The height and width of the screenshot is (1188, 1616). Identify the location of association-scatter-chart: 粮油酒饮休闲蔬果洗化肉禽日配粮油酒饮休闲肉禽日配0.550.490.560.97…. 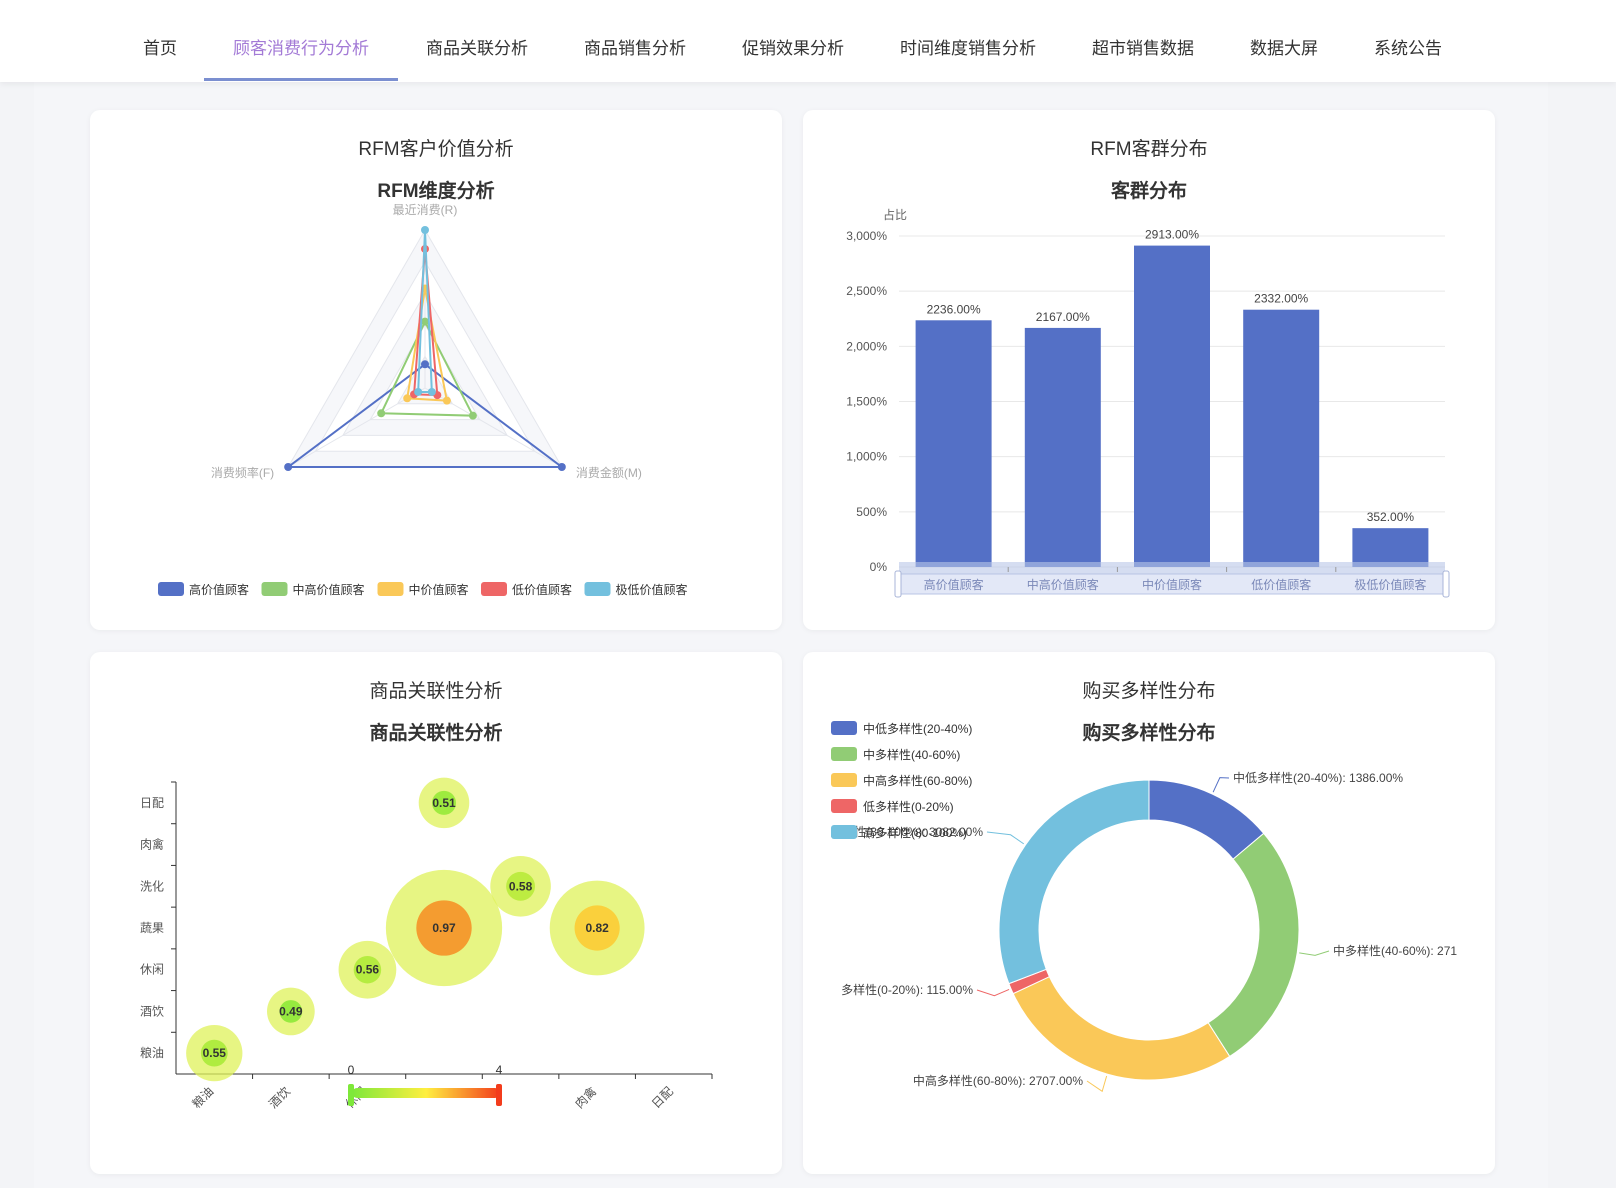
(426, 944).